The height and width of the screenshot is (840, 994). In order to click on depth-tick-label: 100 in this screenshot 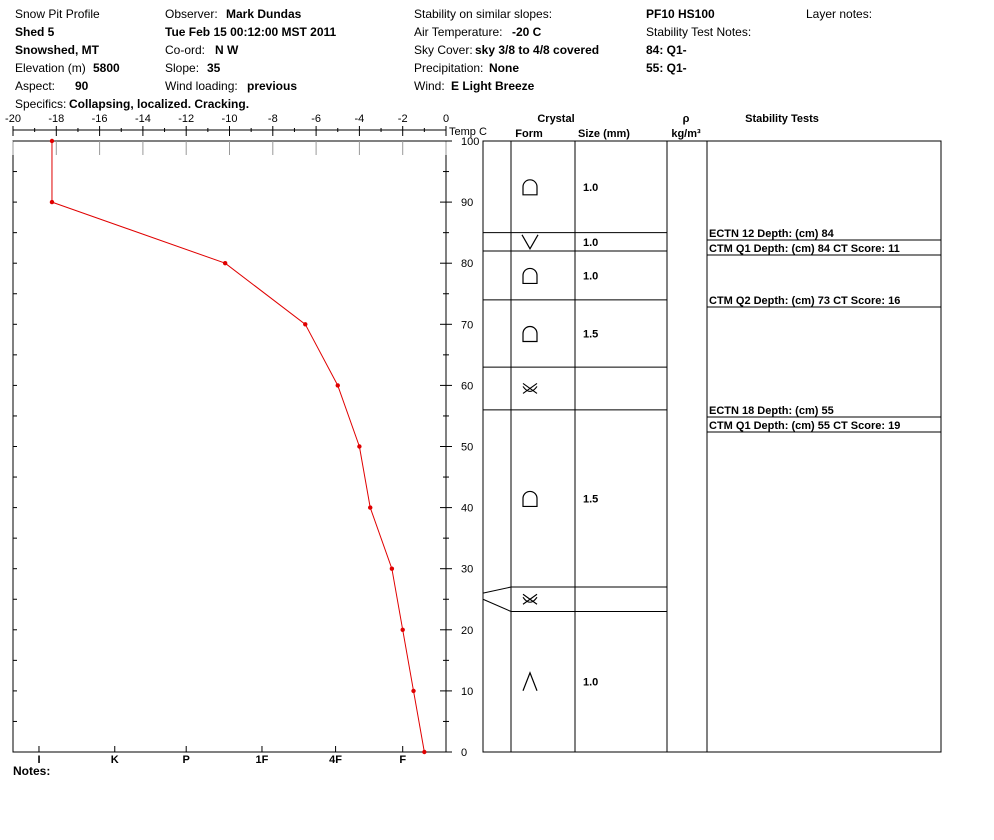, I will do `click(470, 142)`.